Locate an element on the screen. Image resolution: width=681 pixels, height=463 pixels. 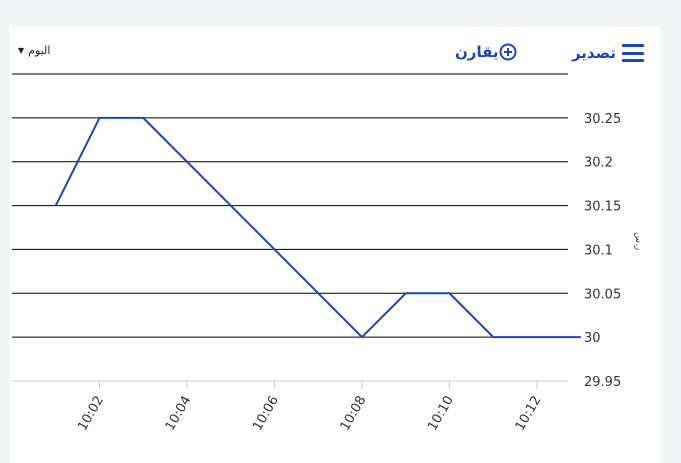
y-tick-label: 30 is located at coordinates (592, 338).